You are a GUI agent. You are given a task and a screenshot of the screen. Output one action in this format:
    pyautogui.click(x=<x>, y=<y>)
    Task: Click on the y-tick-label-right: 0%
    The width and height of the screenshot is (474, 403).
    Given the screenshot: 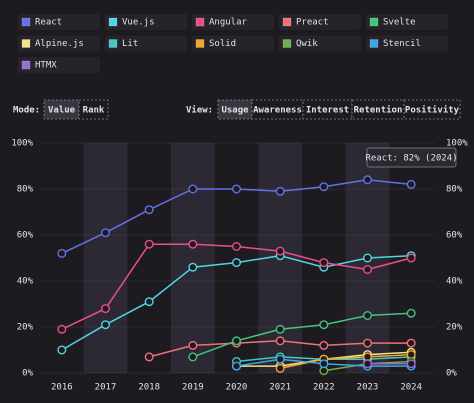 What is the action you would take?
    pyautogui.click(x=451, y=374)
    